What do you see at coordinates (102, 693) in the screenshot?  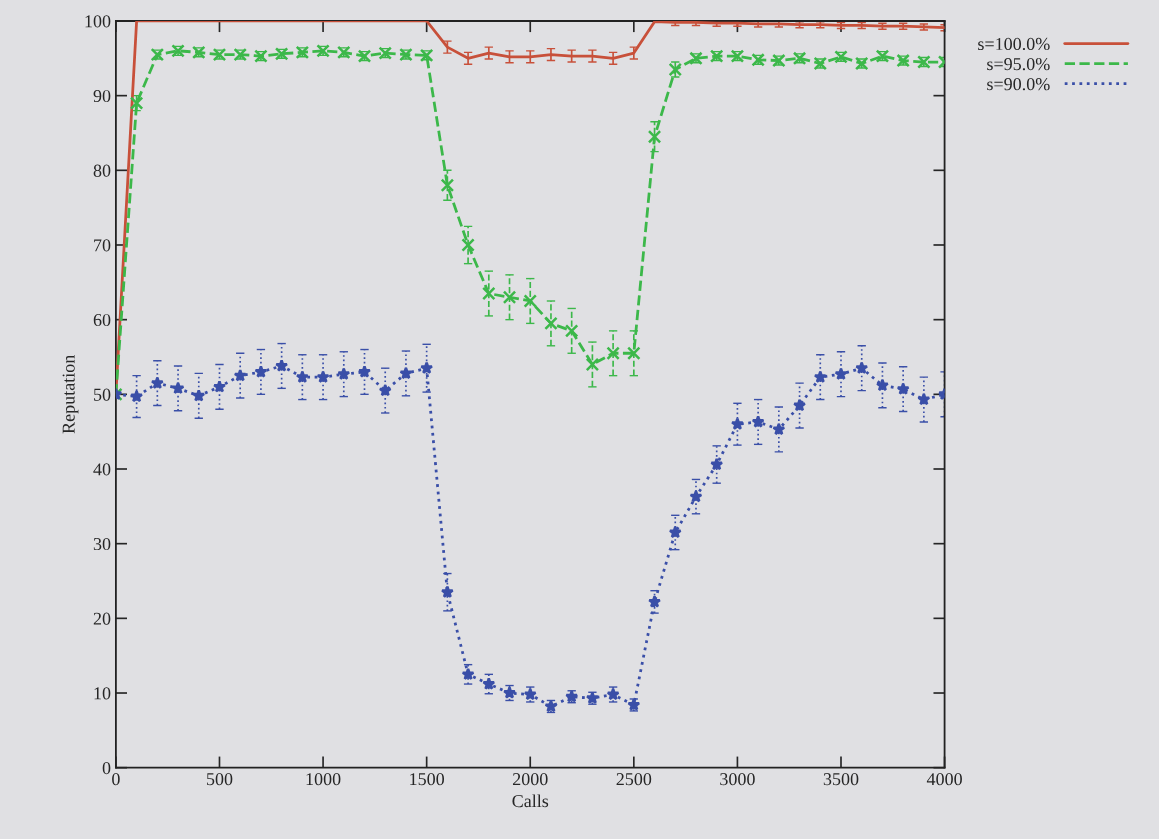 I see `y-tick-label: 10` at bounding box center [102, 693].